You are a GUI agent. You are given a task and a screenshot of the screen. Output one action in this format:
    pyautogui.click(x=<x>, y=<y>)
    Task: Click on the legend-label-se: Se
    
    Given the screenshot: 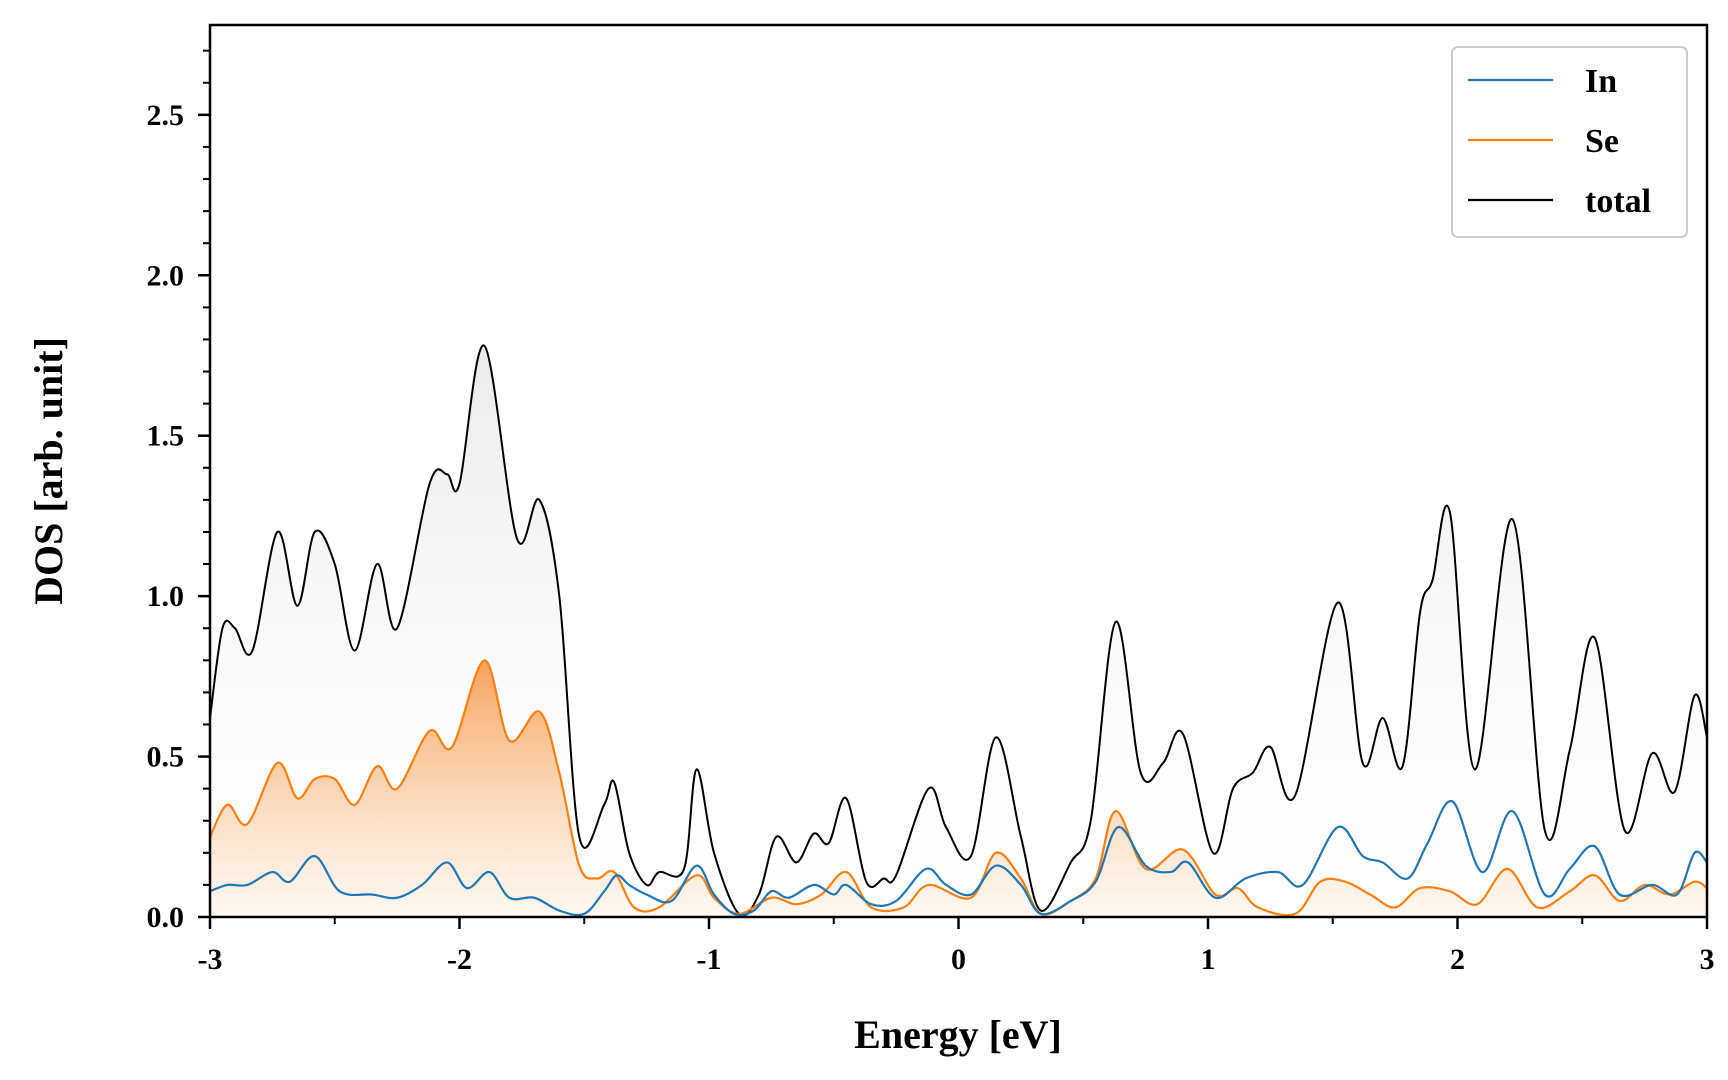 What is the action you would take?
    pyautogui.click(x=1602, y=141)
    